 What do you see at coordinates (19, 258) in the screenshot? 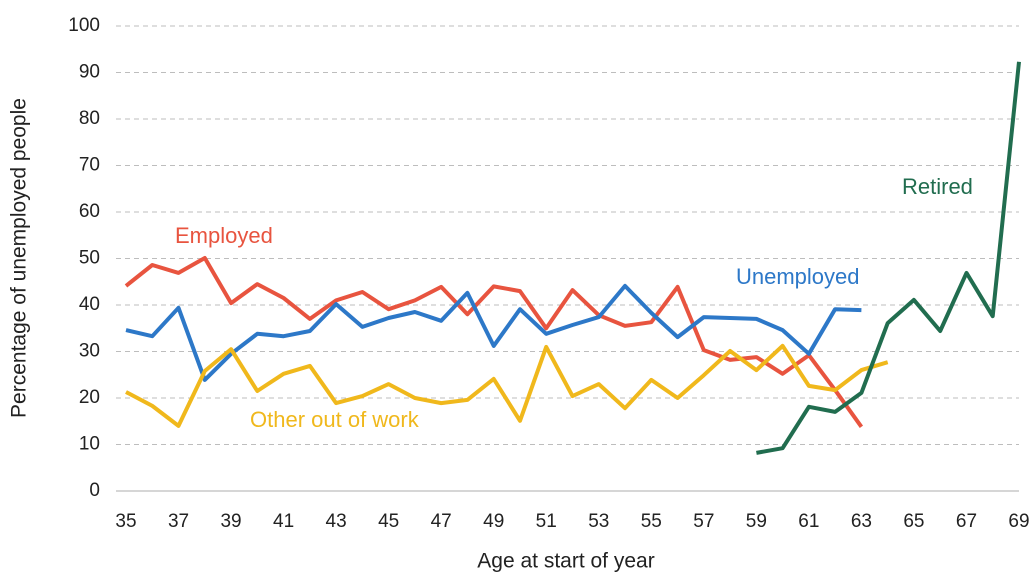
I see `y-axis-title: Percentage of unemployed people` at bounding box center [19, 258].